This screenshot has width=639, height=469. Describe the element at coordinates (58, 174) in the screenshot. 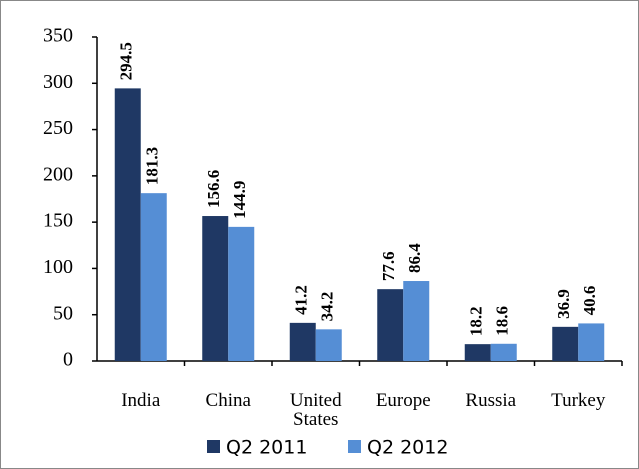

I see `y-tick-label: 200` at that location.